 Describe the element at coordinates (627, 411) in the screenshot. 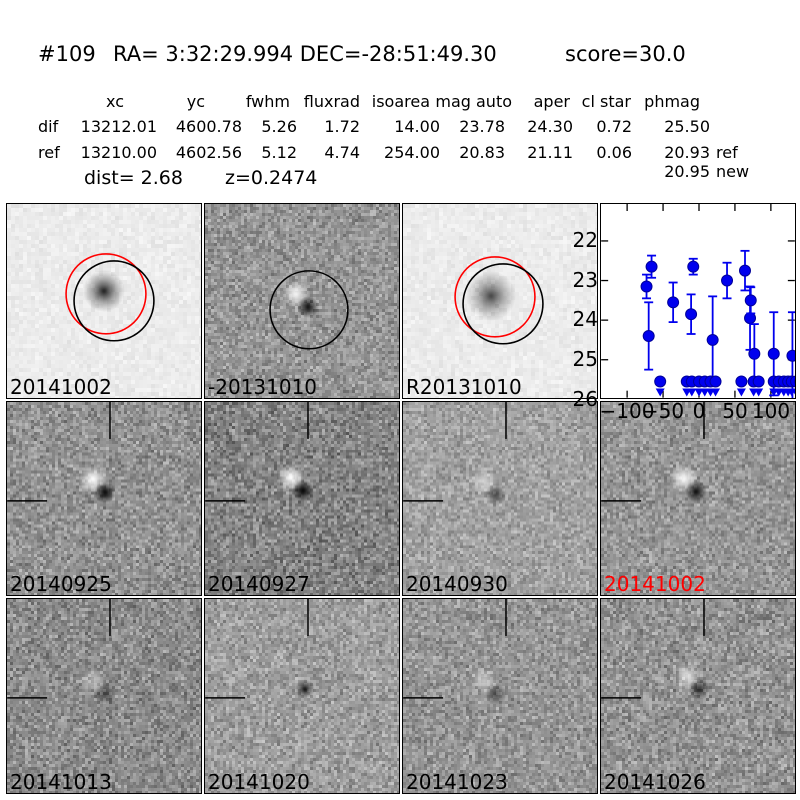

I see `x-axis-tick-label: −100` at that location.